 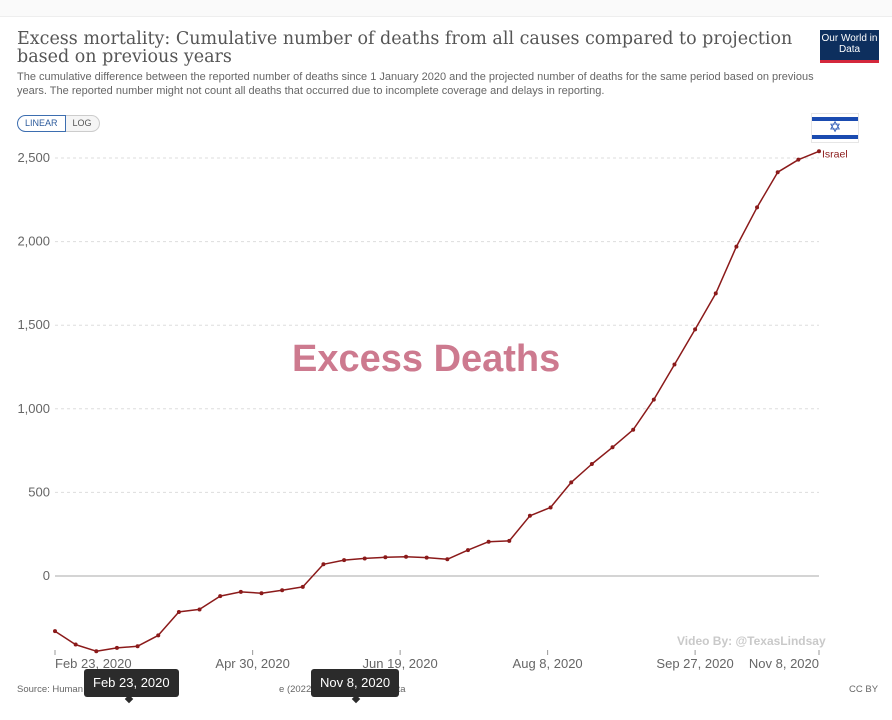 What do you see at coordinates (784, 663) in the screenshot?
I see `x-tick-label: Nov 8, 2020` at bounding box center [784, 663].